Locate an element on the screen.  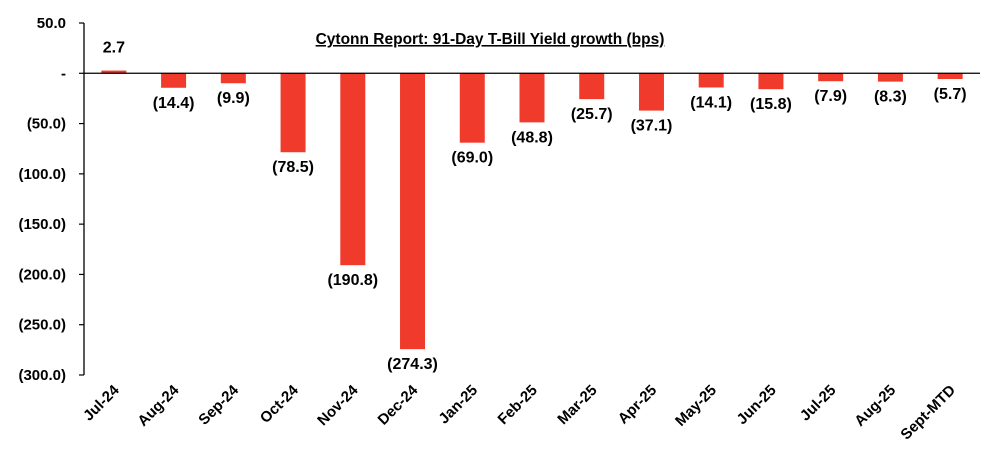
data-label: (78.5) is located at coordinates (293, 167).